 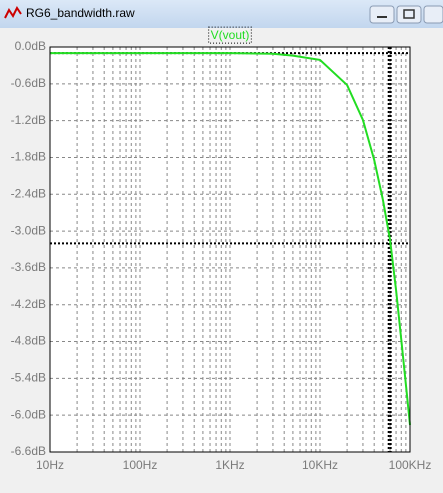 I want to click on maximize-button, so click(x=409, y=14).